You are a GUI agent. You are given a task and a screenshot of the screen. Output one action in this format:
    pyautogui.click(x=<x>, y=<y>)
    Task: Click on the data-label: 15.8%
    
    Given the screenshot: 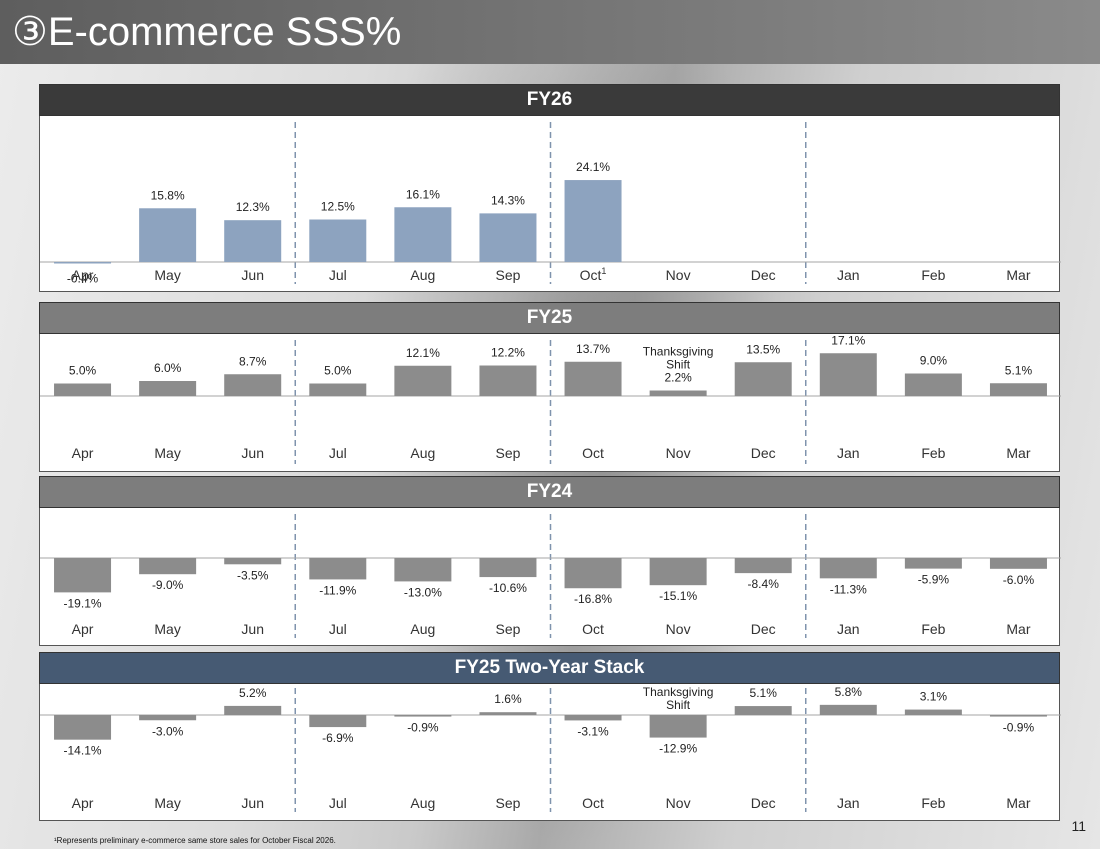 What is the action you would take?
    pyautogui.click(x=168, y=195)
    